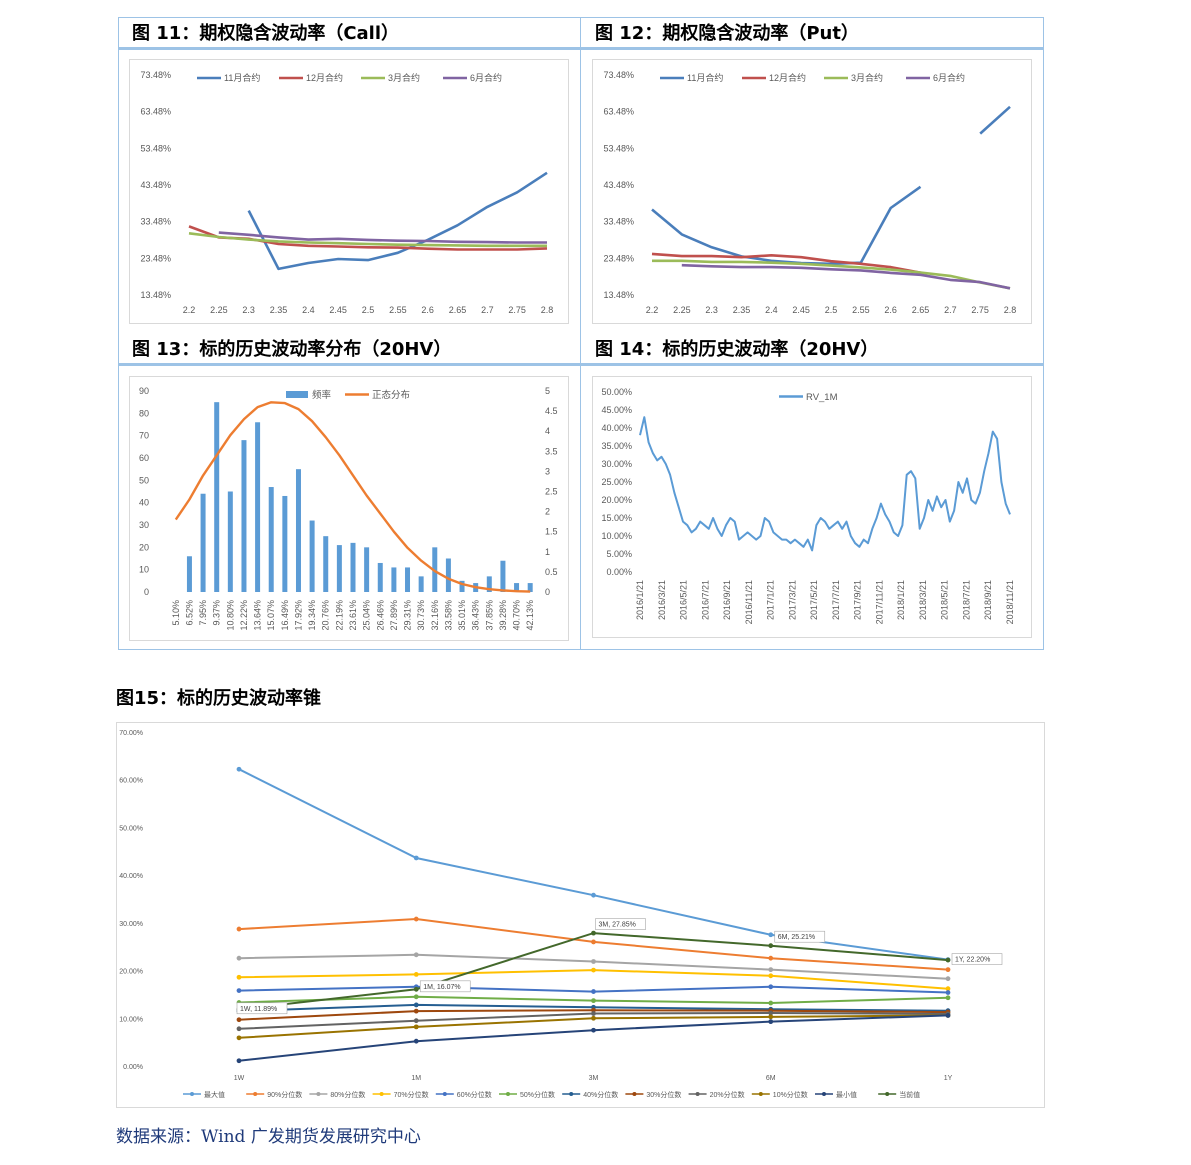  What do you see at coordinates (474, 1094) in the screenshot?
I see `legend-label: 60%分位数` at bounding box center [474, 1094].